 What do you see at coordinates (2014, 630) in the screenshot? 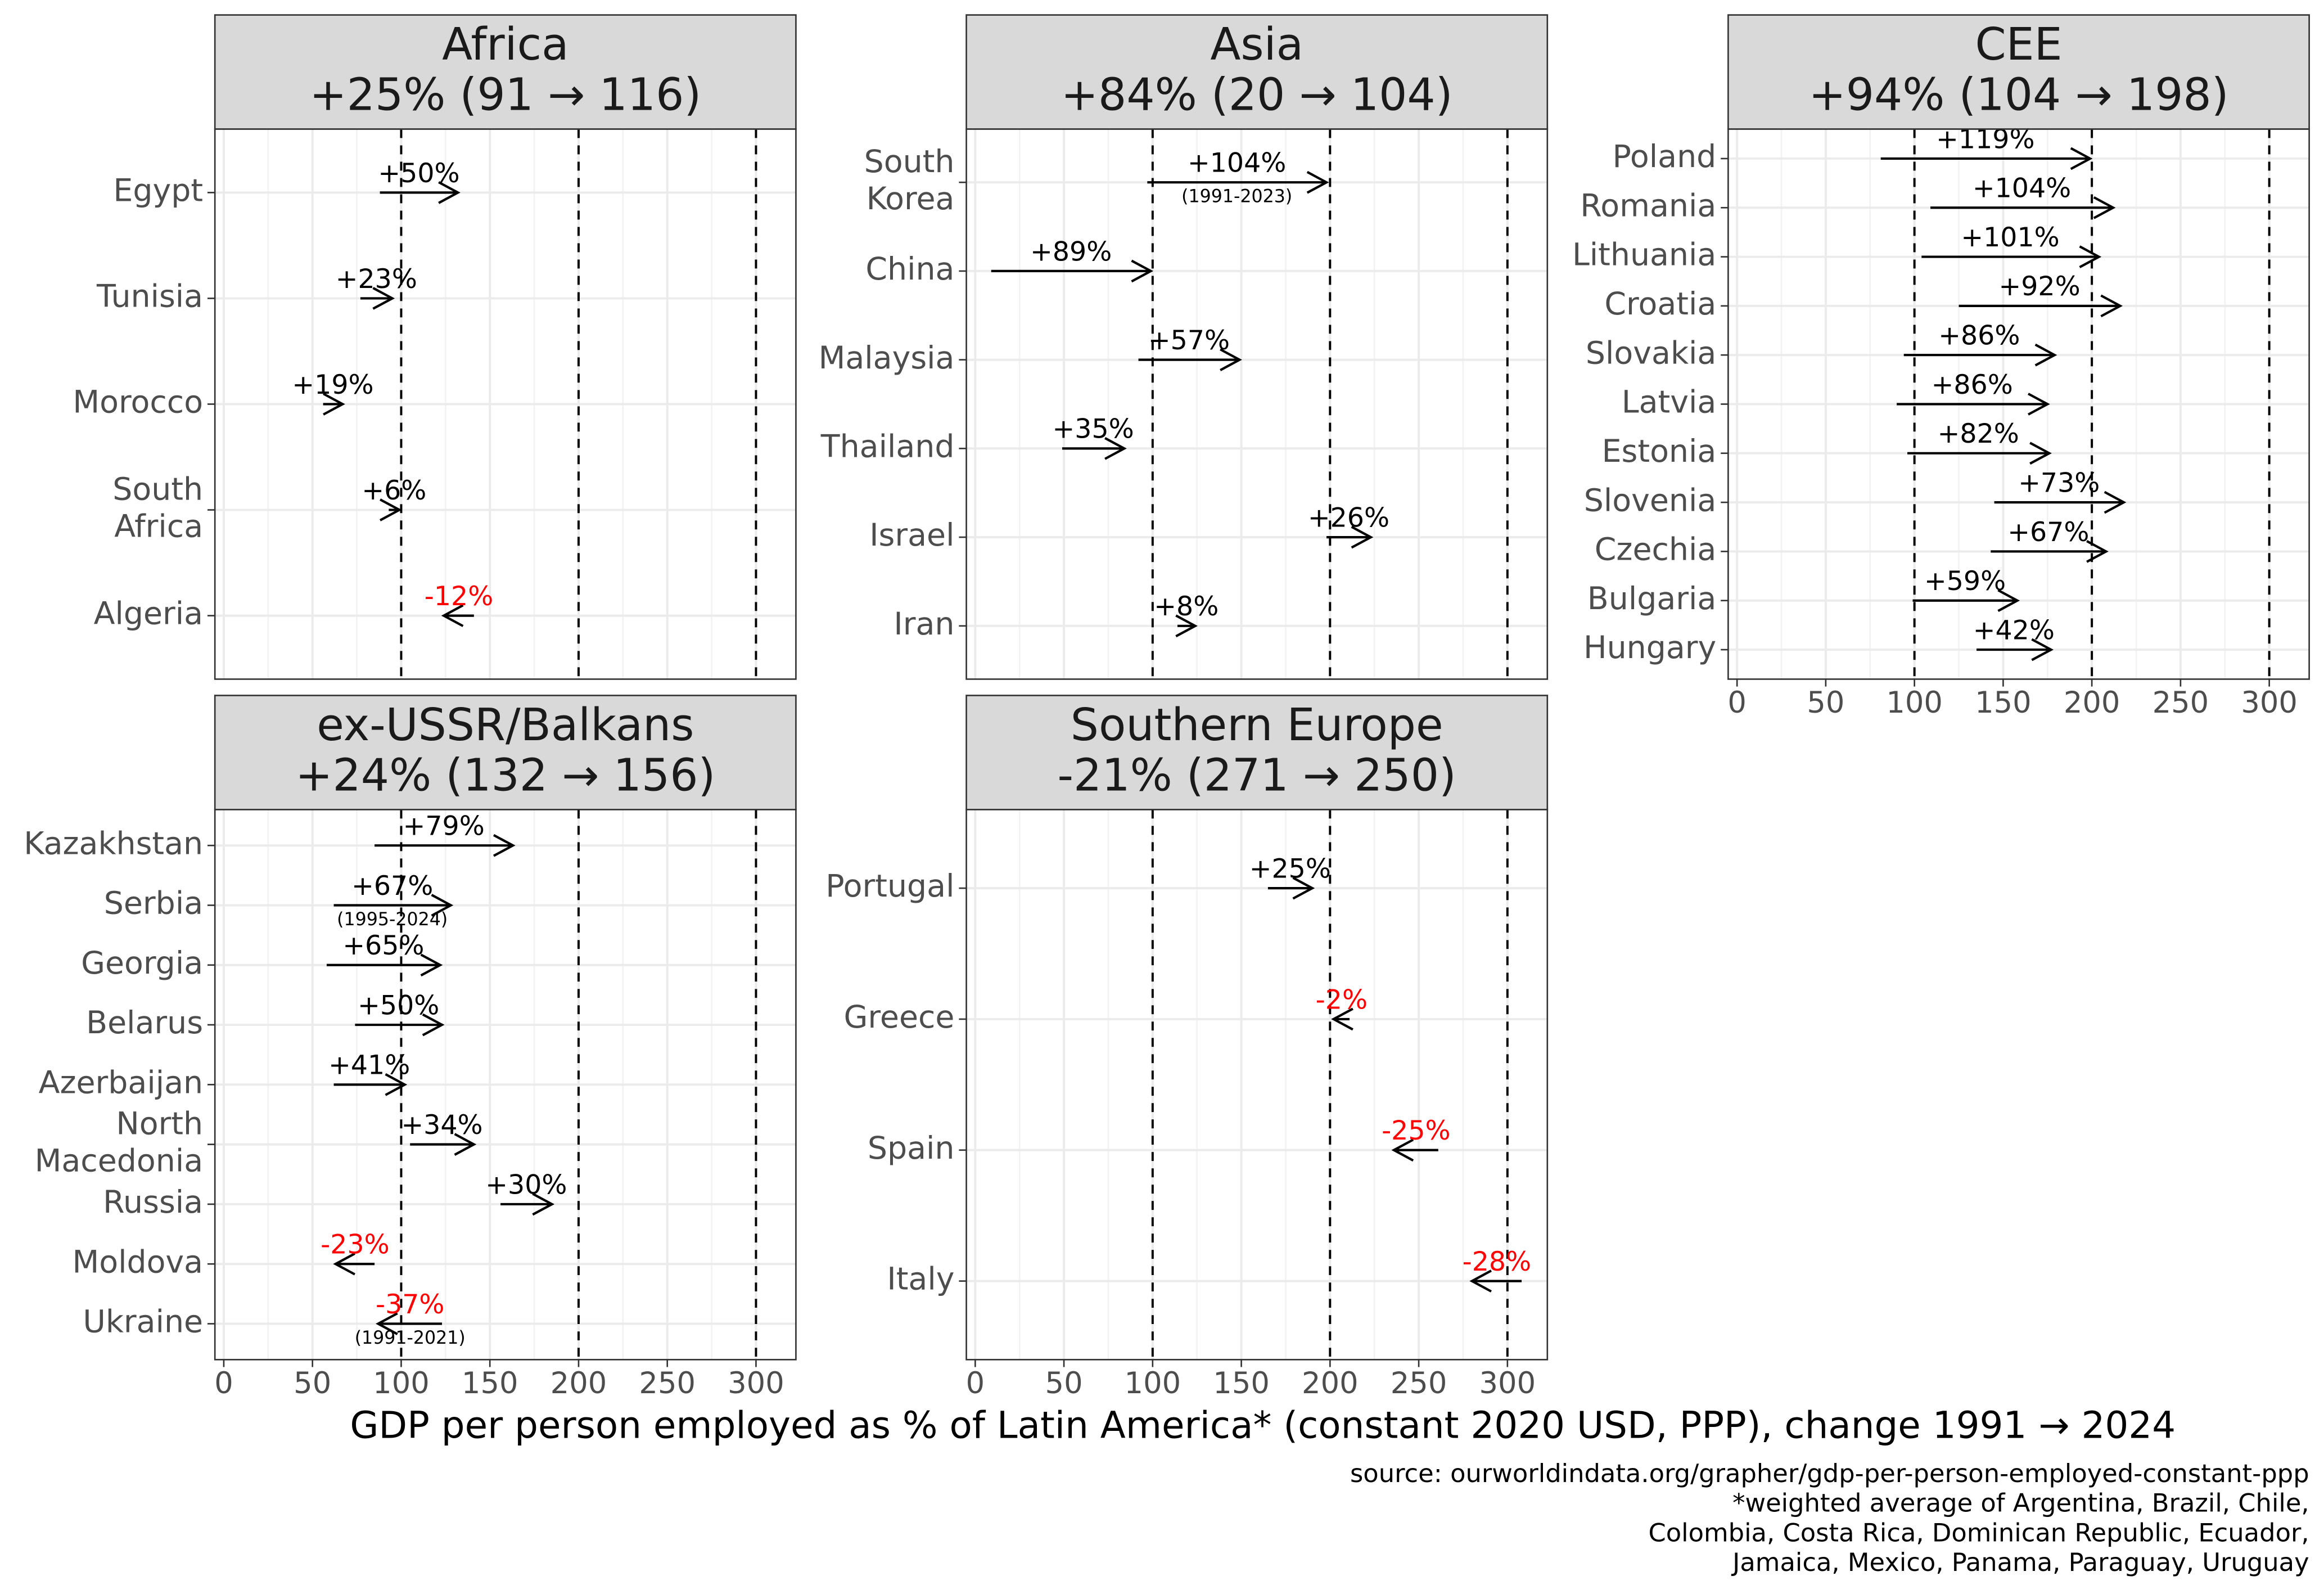
I see `change-label: +42%` at bounding box center [2014, 630].